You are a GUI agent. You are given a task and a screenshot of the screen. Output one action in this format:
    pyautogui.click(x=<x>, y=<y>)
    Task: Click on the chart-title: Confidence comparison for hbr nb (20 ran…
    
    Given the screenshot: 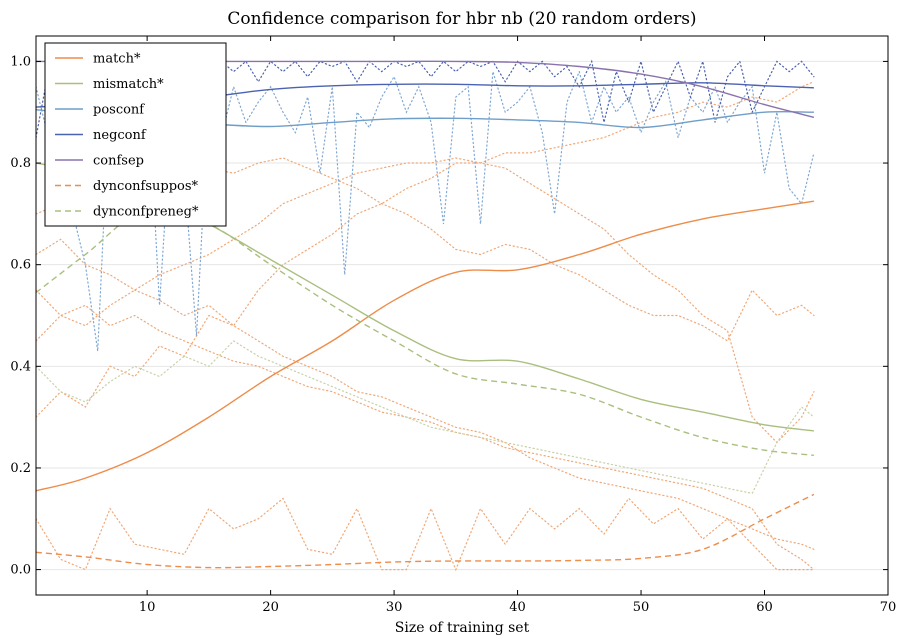 What is the action you would take?
    pyautogui.click(x=461, y=19)
    